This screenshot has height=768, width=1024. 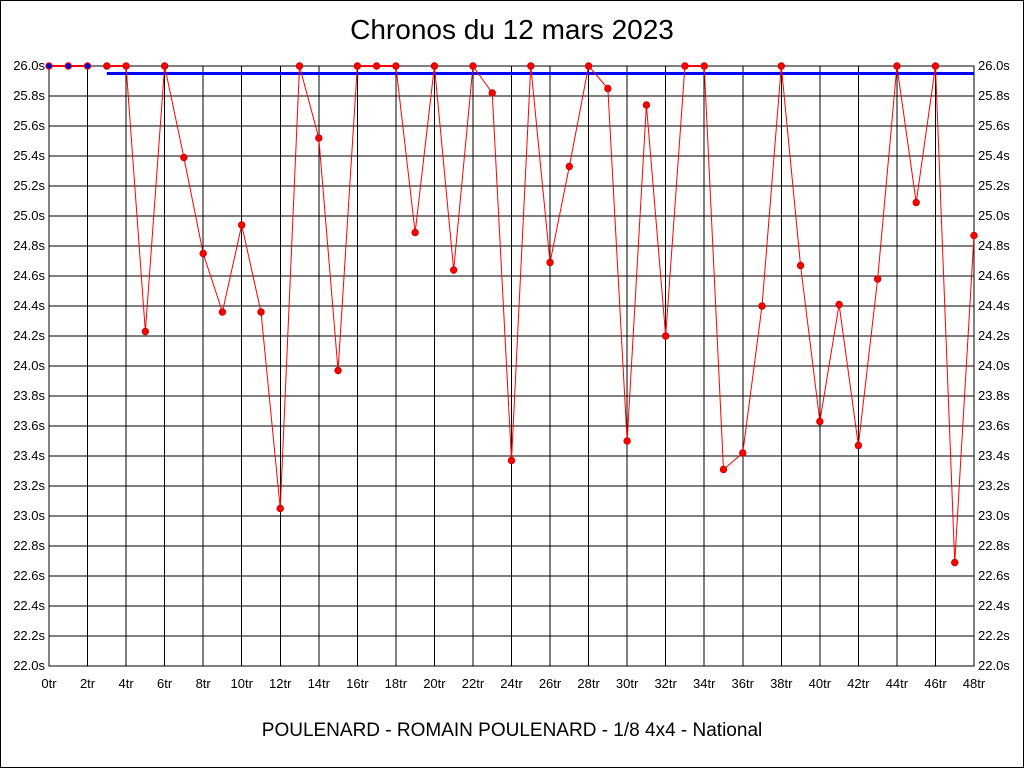 I want to click on x-tick-label: 4tr, so click(x=126, y=683).